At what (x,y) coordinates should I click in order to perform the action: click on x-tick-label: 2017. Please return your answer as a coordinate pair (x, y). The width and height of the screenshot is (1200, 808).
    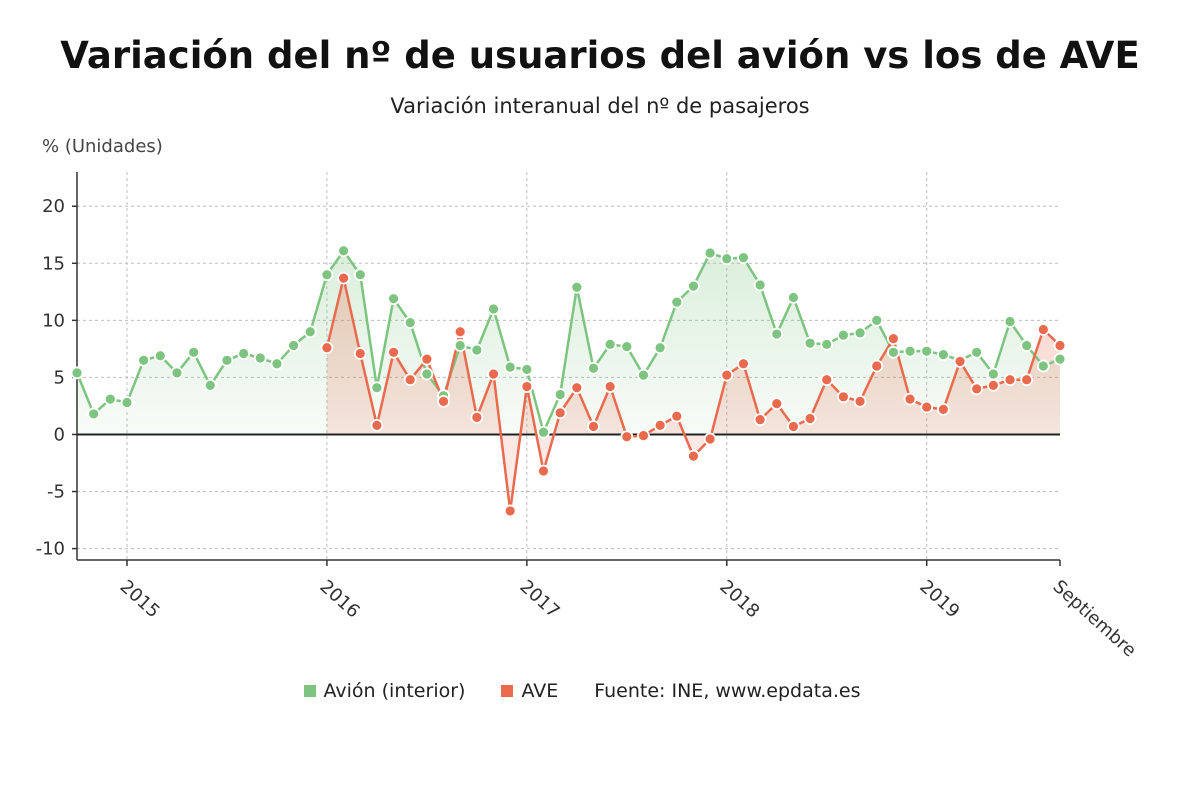
    Looking at the image, I should click on (540, 599).